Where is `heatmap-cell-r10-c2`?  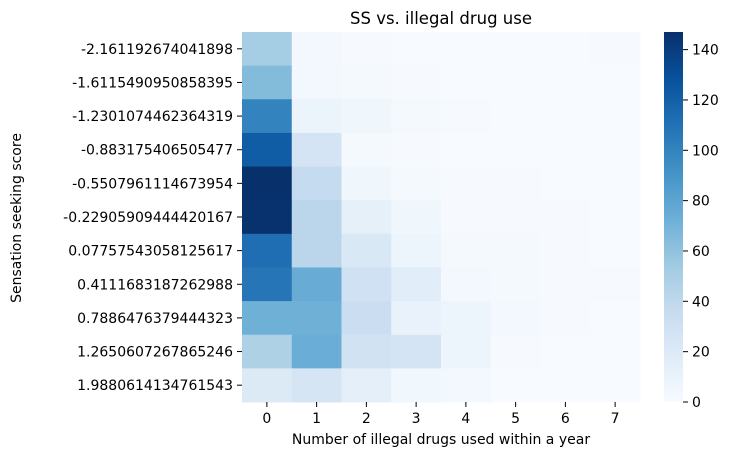 heatmap-cell-r10-c2 is located at coordinates (366, 385).